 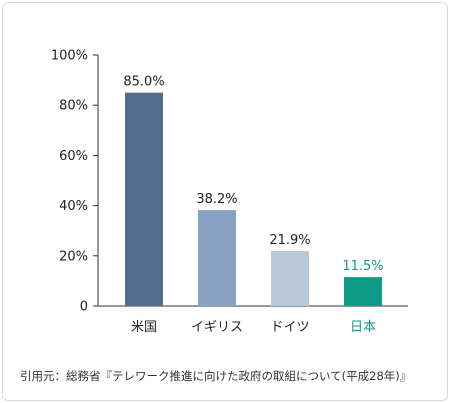 I want to click on data-label: 21.9%, so click(x=289, y=240).